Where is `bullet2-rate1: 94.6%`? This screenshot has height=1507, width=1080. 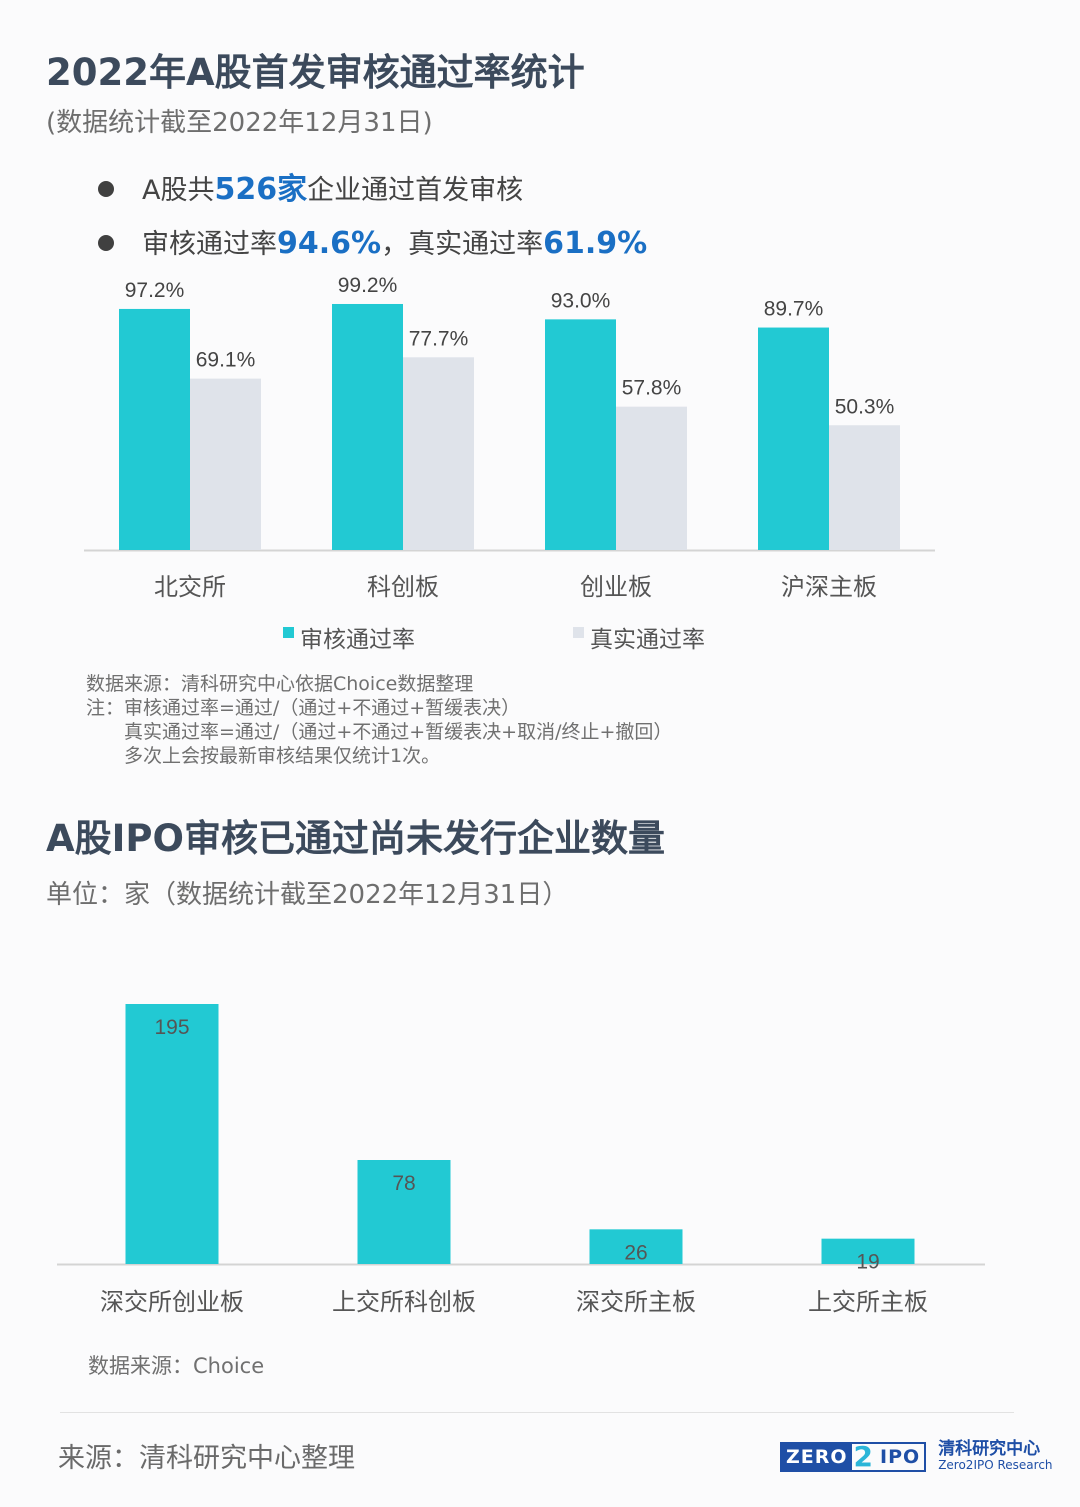
bullet2-rate1: 94.6% is located at coordinates (329, 243).